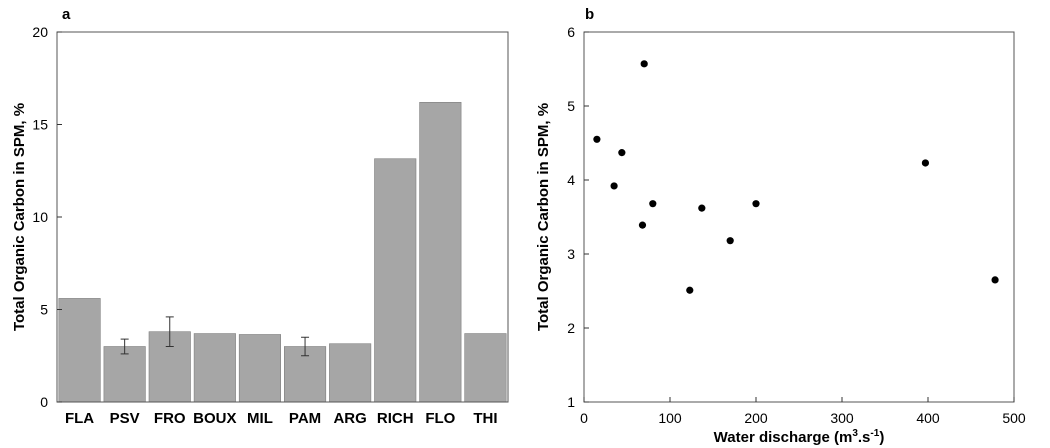 The width and height of the screenshot is (1050, 448). What do you see at coordinates (842, 418) in the screenshot?
I see `x-tick-label: 300` at bounding box center [842, 418].